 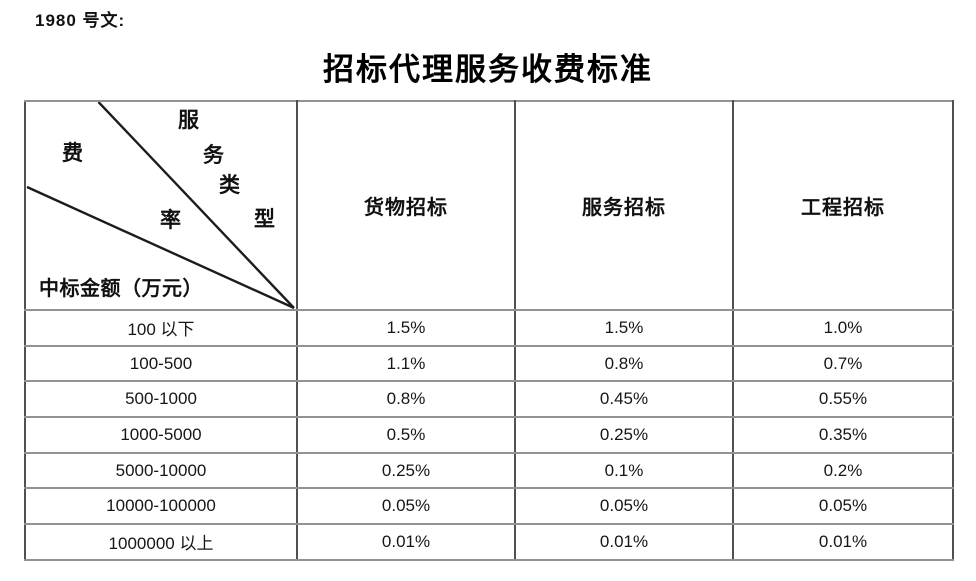 I want to click on rate-cell: 1.0%, so click(x=843, y=328).